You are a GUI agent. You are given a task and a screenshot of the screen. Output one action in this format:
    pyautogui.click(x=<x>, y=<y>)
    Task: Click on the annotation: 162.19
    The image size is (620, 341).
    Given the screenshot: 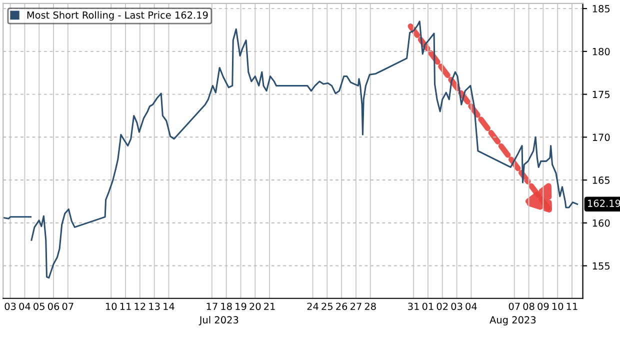 What is the action you would take?
    pyautogui.click(x=604, y=203)
    